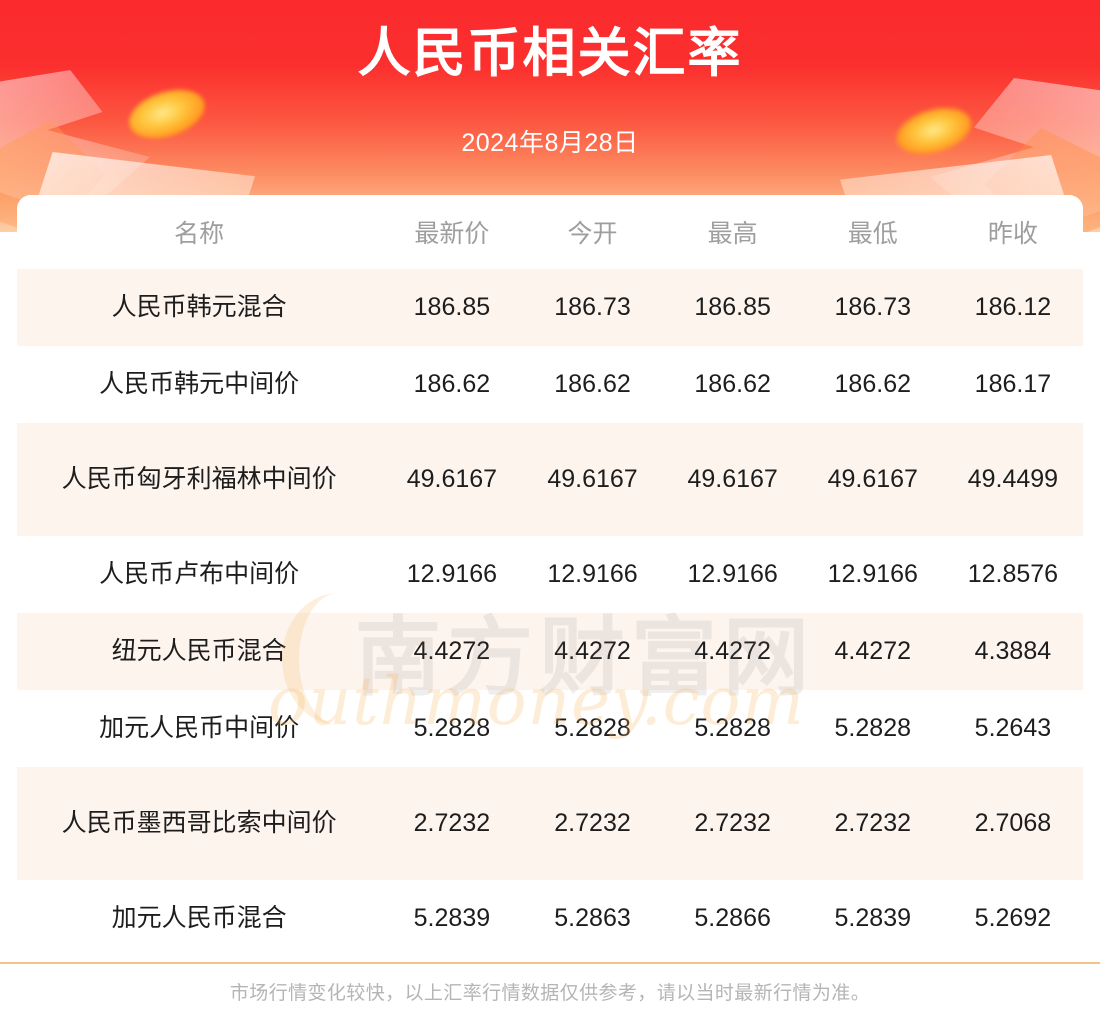  What do you see at coordinates (1012, 823) in the screenshot?
I see `cell-prev: 2.7068` at bounding box center [1012, 823].